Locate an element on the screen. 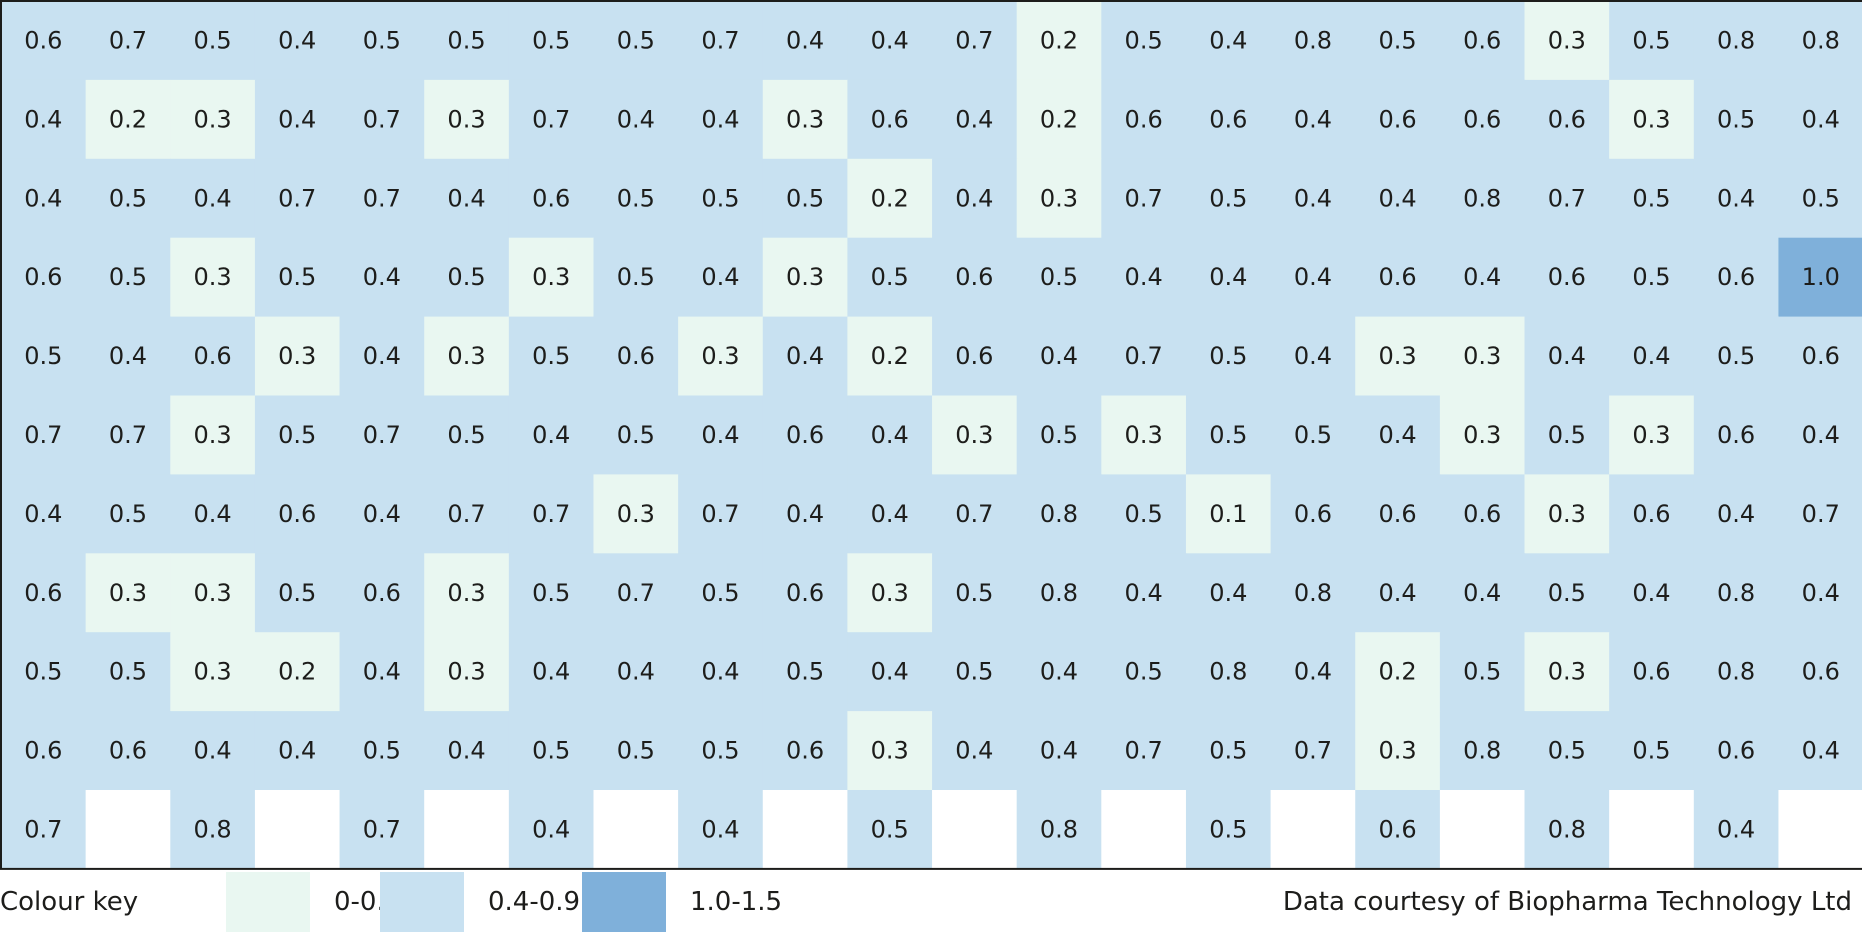  legend-label-high: 1.0-1.5 is located at coordinates (736, 902).